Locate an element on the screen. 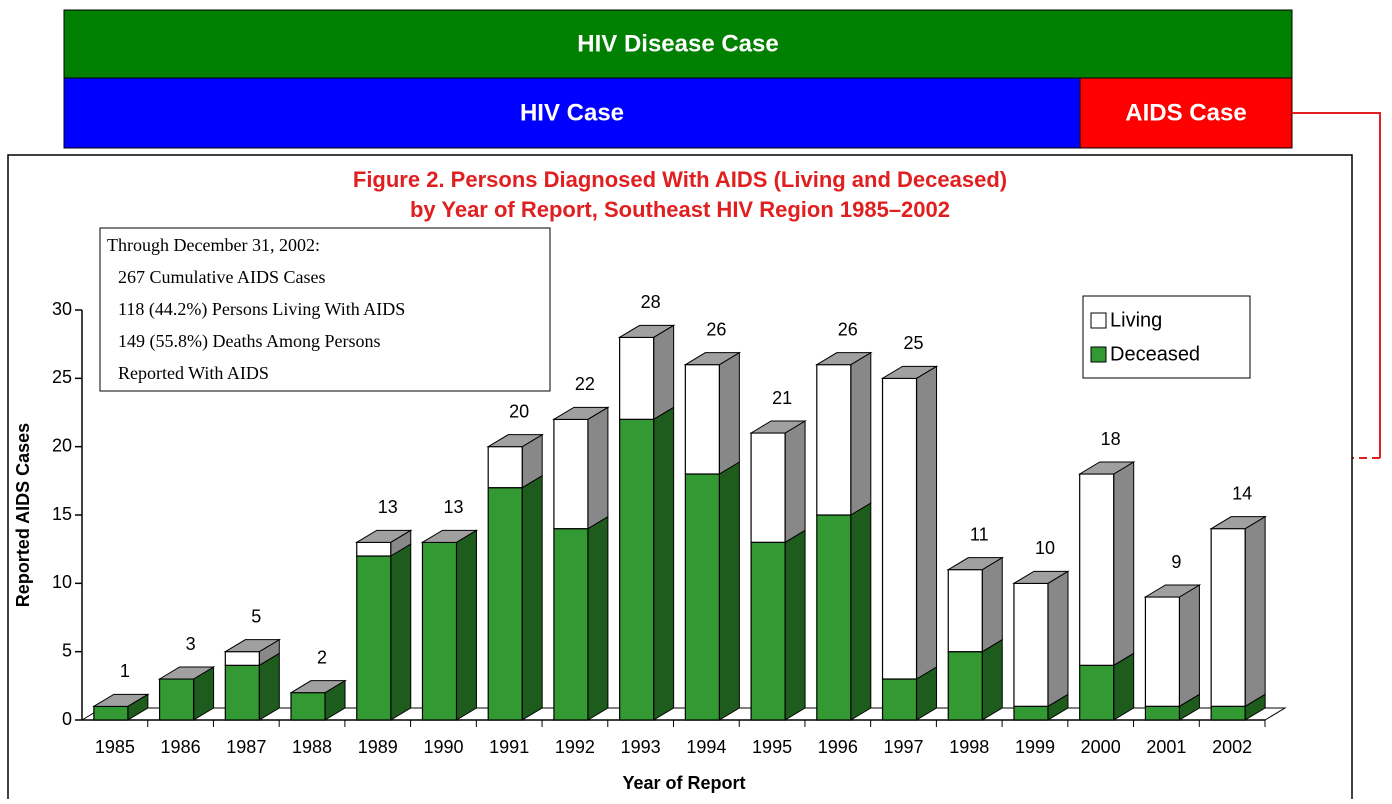 The width and height of the screenshot is (1392, 804). x-tick-label: 1987 is located at coordinates (246, 747).